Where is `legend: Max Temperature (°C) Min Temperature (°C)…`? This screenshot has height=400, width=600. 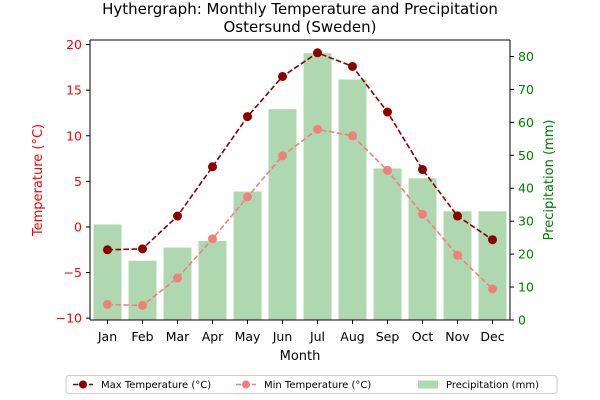 legend: Max Temperature (°C) Min Temperature (°C)… is located at coordinates (311, 384).